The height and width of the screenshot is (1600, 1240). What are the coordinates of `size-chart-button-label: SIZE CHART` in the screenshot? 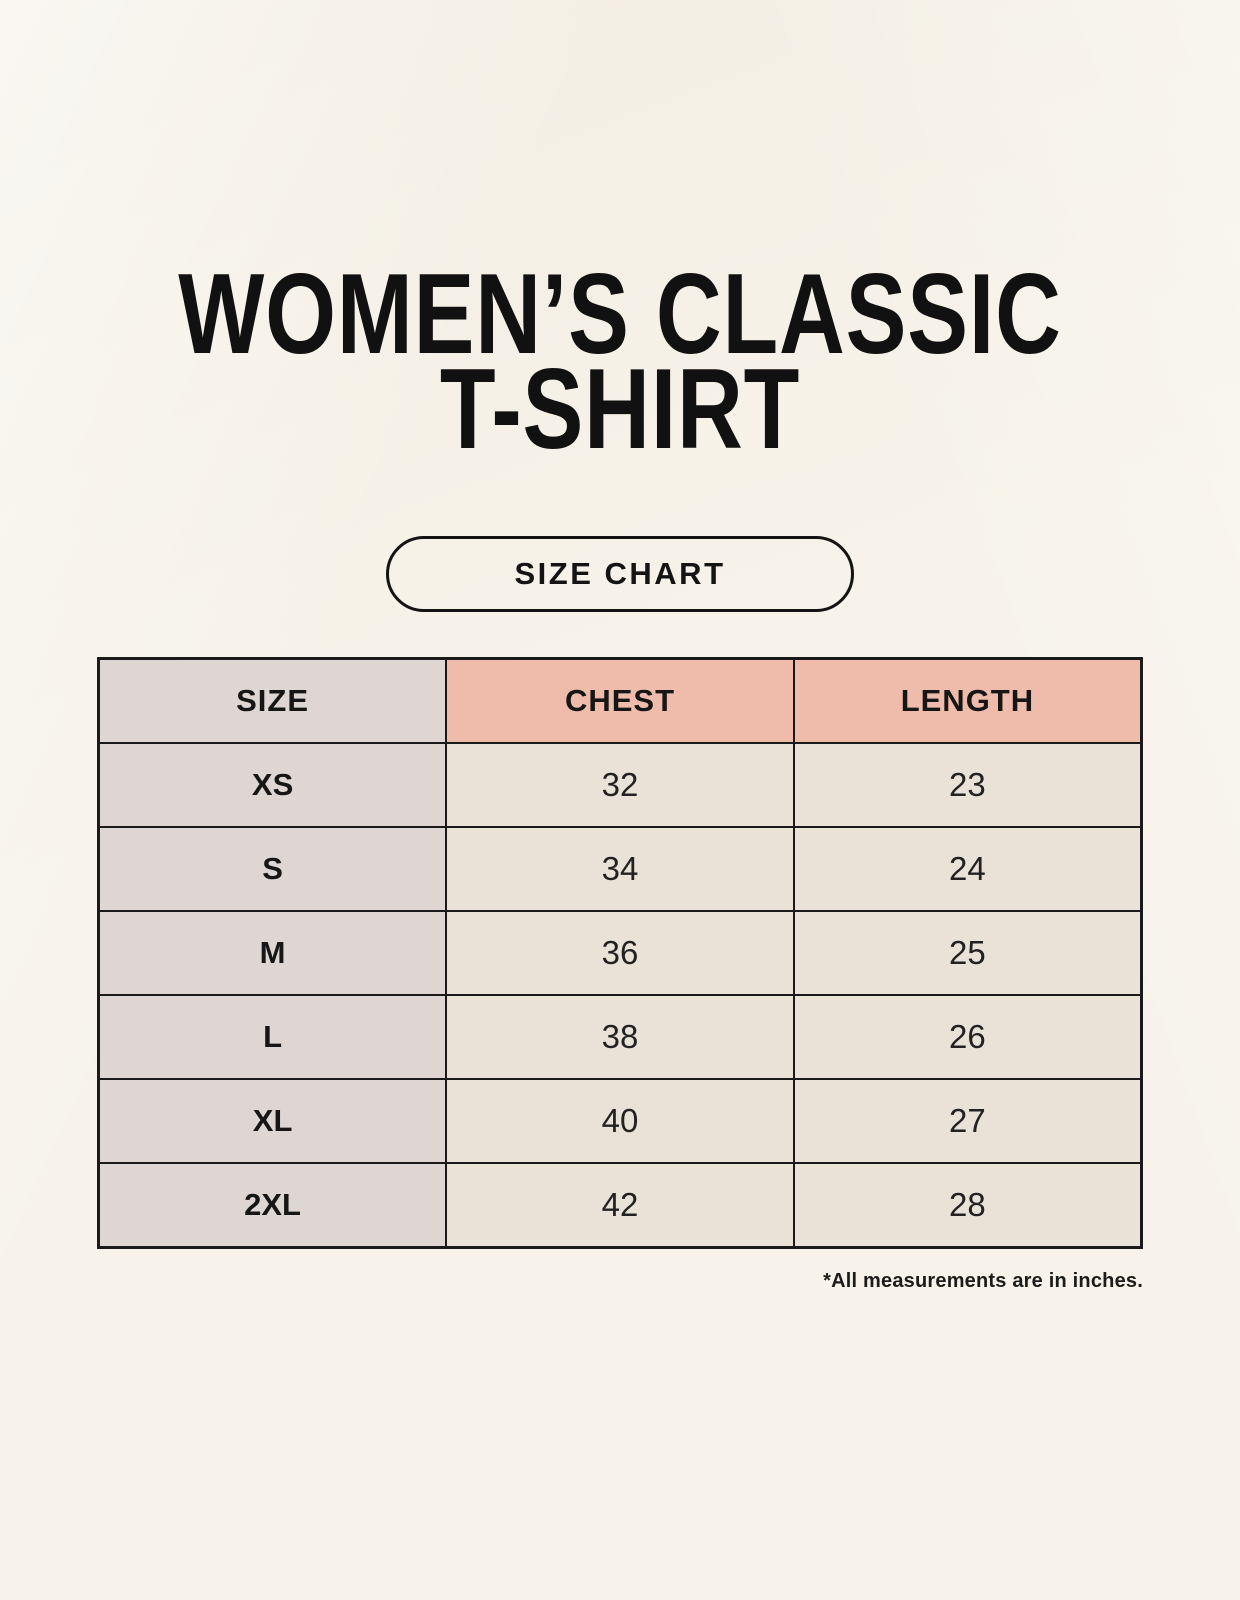 It's located at (620, 573).